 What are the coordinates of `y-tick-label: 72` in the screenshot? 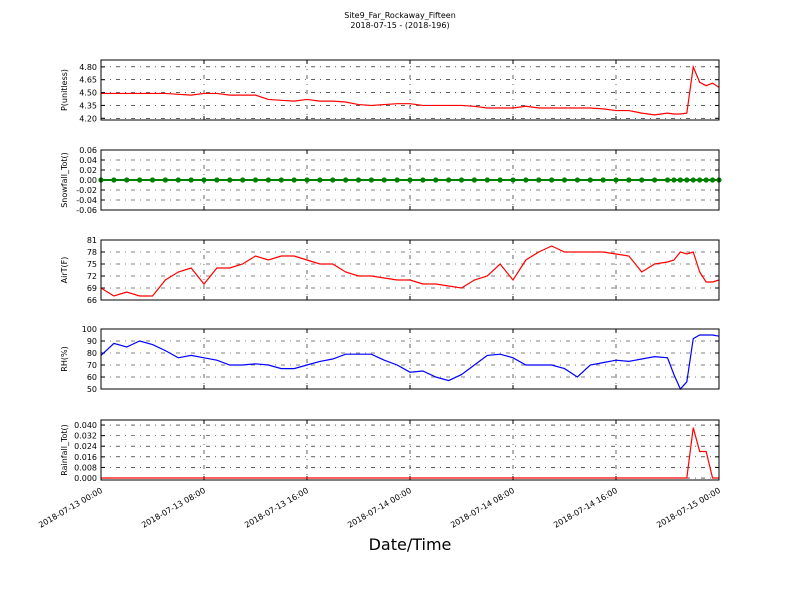 It's located at (92, 276).